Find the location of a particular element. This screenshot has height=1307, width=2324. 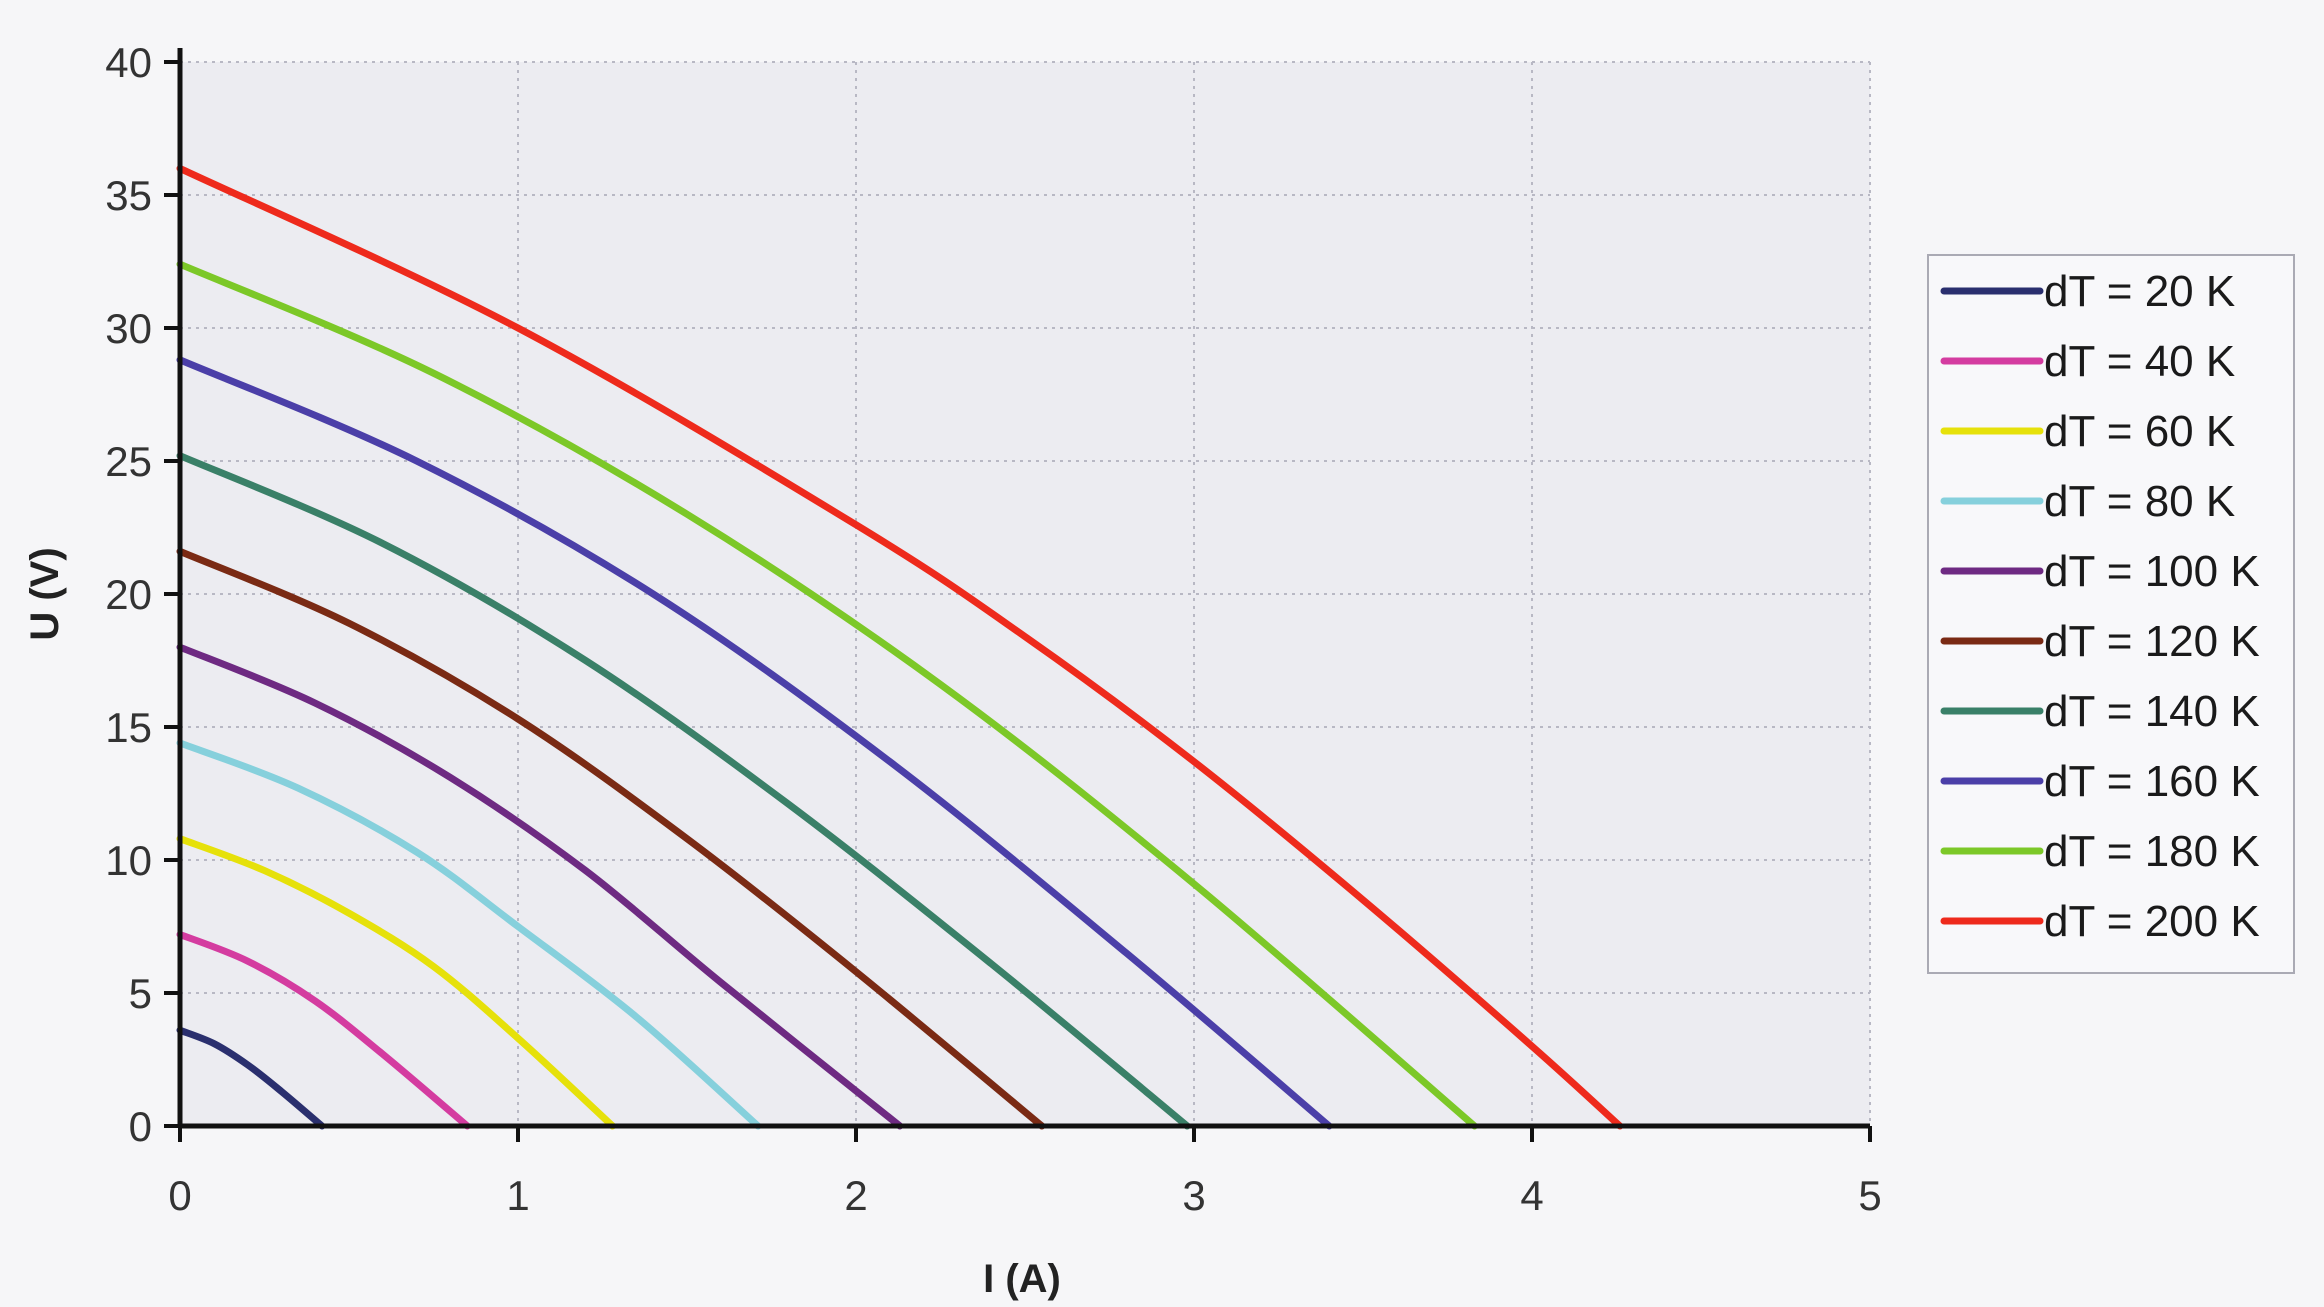

y-tick-label: 40 is located at coordinates (128, 62).